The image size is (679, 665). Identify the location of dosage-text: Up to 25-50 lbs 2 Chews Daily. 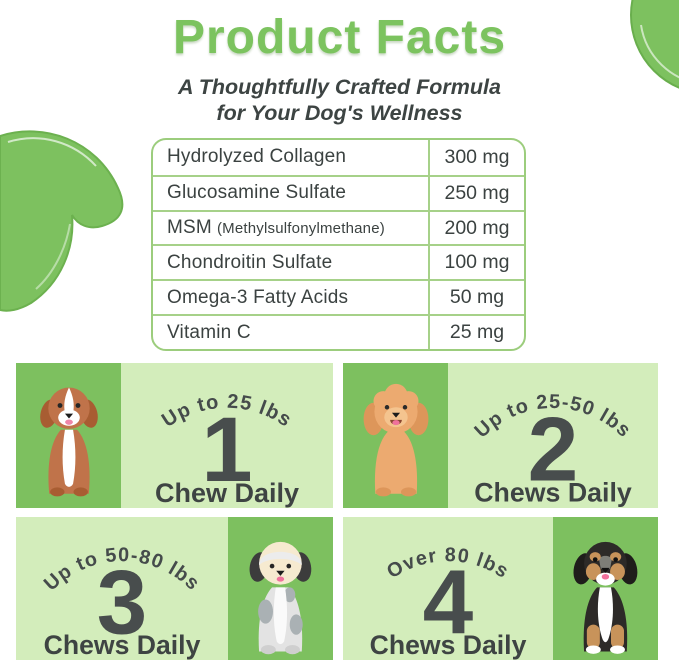
(552, 449).